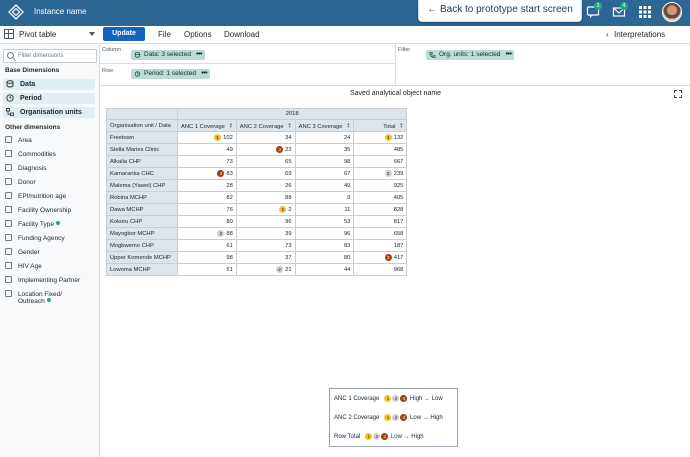 This screenshot has height=457, width=690. Describe the element at coordinates (41, 238) in the screenshot. I see `dimension-label: Funding Agency` at that location.